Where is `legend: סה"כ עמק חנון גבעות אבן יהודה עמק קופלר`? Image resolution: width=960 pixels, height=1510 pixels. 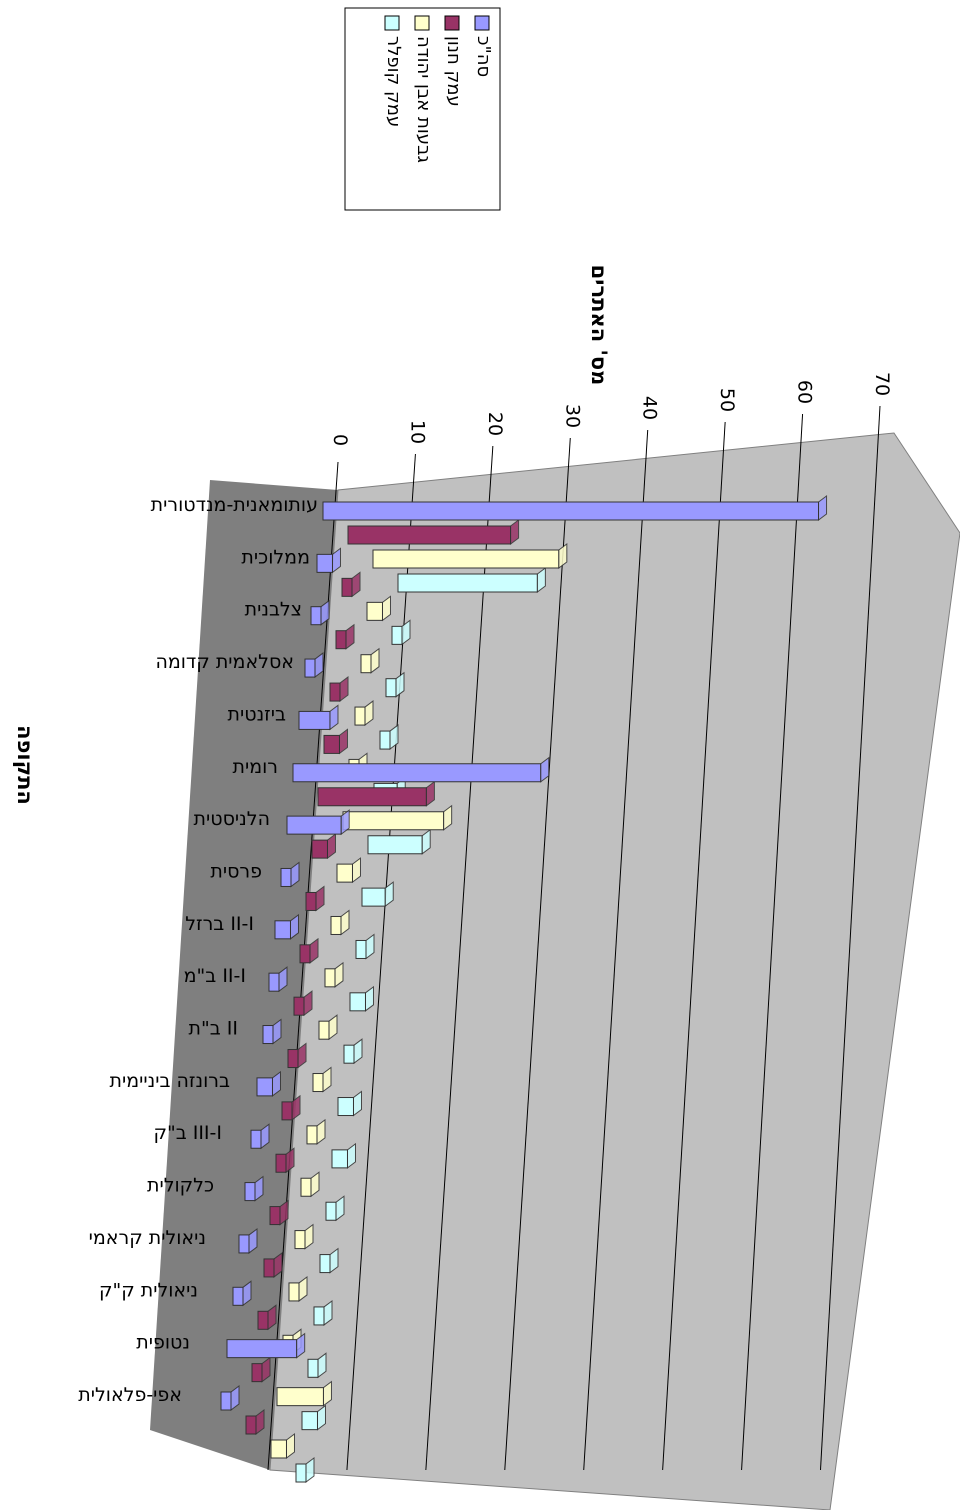
legend: סה"כ עמק חנון גבעות אבן יהודה עמק קופלר is located at coordinates (422, 109).